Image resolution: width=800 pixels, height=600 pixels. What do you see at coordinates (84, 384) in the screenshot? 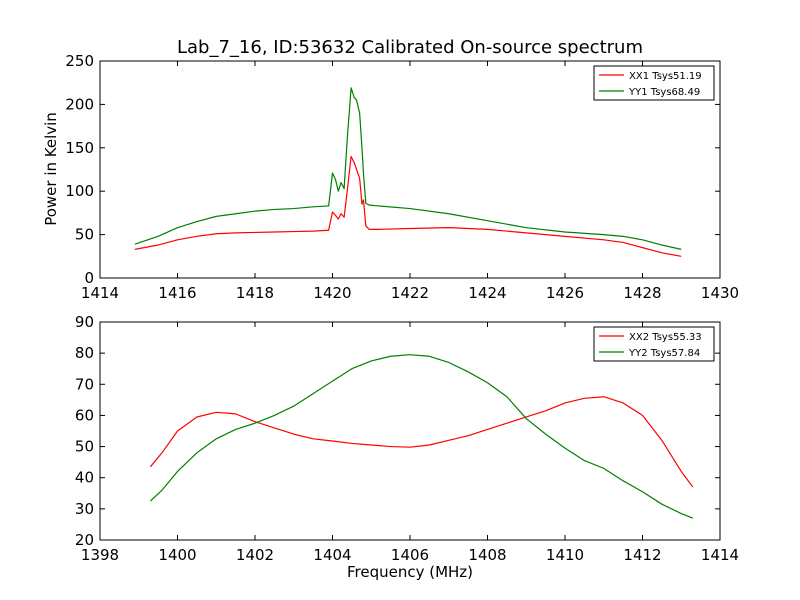
I see `y-tick-label: 70` at bounding box center [84, 384].